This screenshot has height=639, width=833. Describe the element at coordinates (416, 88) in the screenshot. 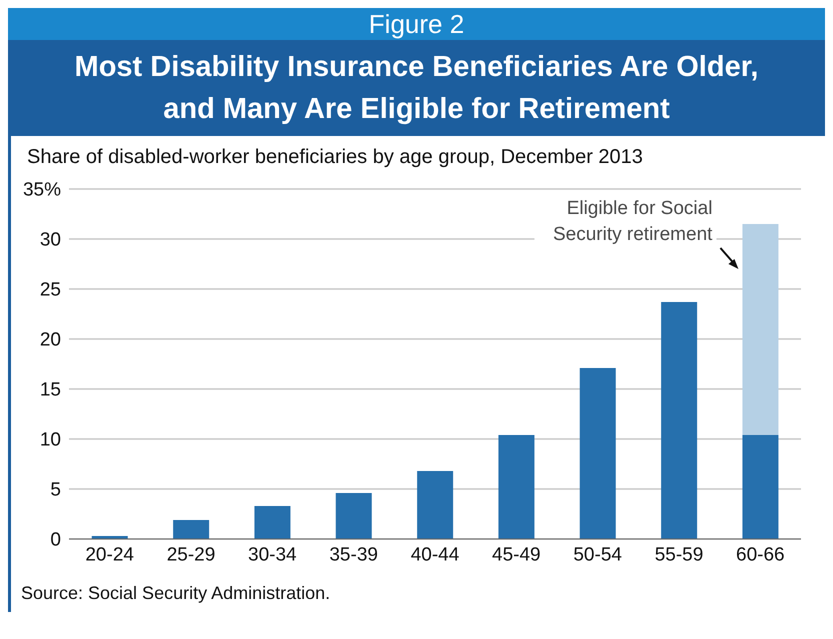

I see `chart-subtitle: Most Disability Insurance Beneficiaries Are Older, and Many Are Eligible for Retirement` at that location.